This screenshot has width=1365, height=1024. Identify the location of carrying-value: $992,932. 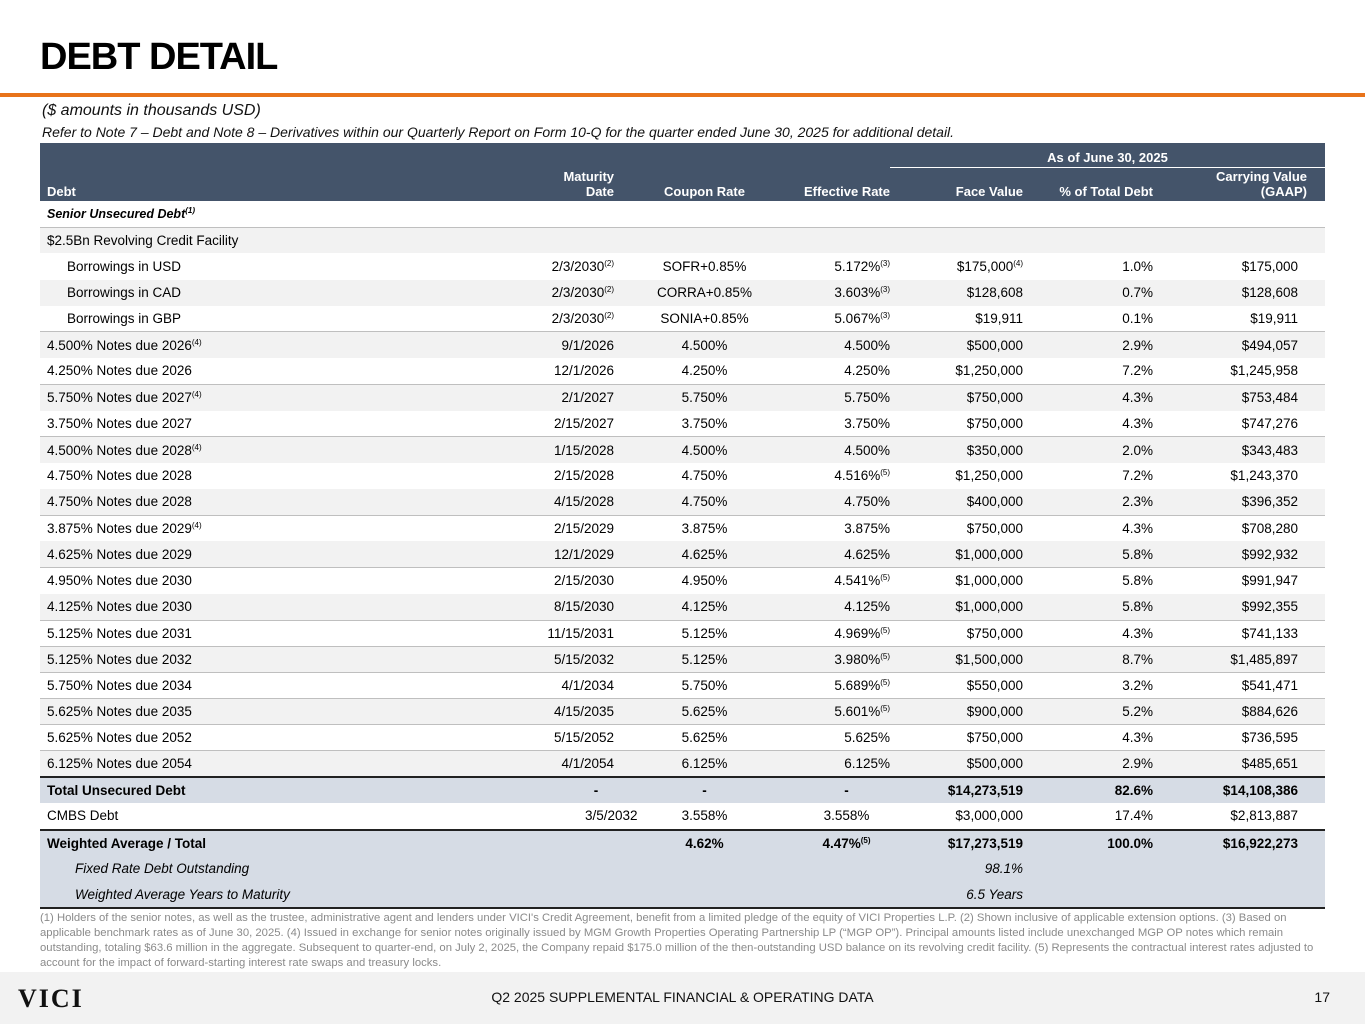
(1246, 554).